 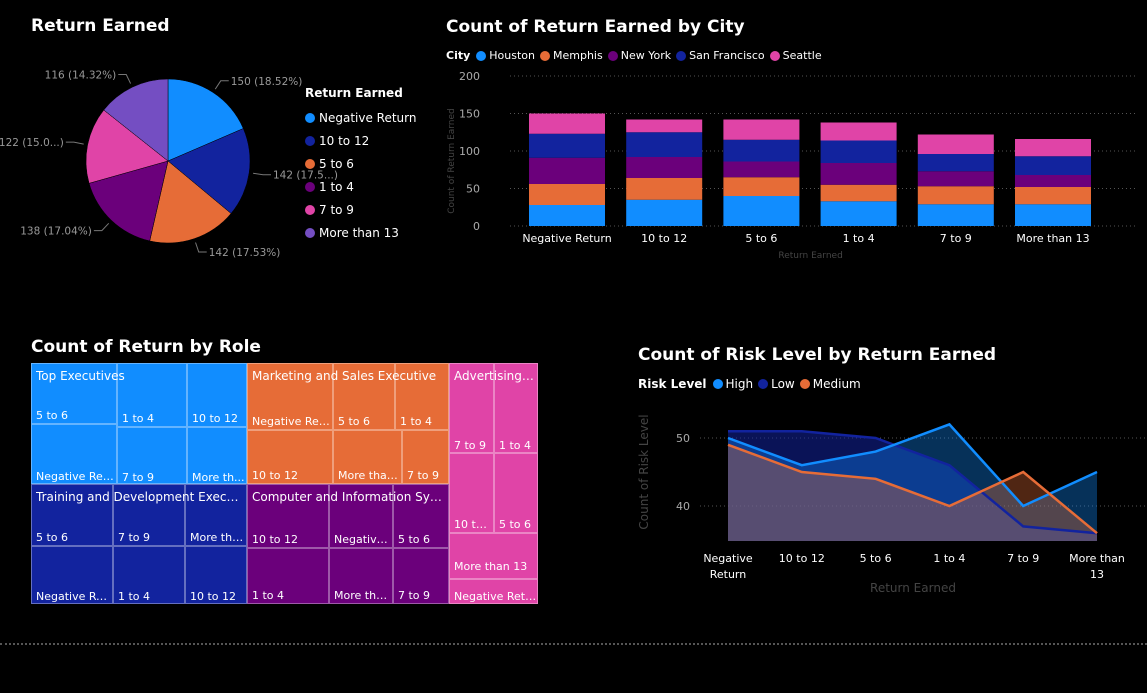 I want to click on bar-segment-new-york-negative-return, so click(x=567, y=170).